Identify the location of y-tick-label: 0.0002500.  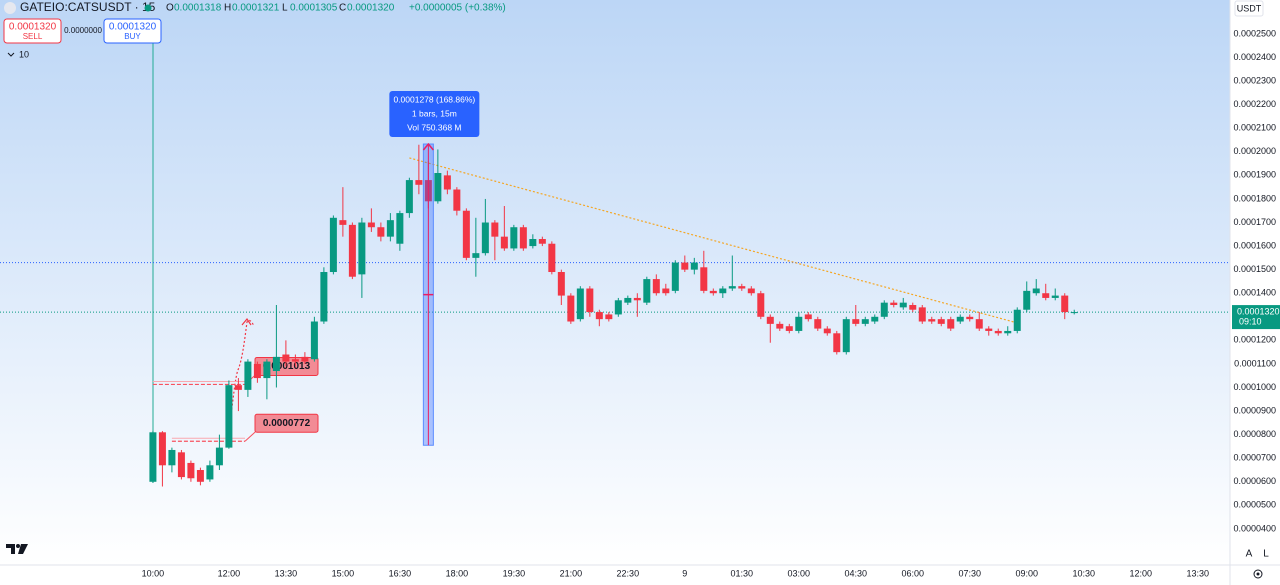
(1254, 33).